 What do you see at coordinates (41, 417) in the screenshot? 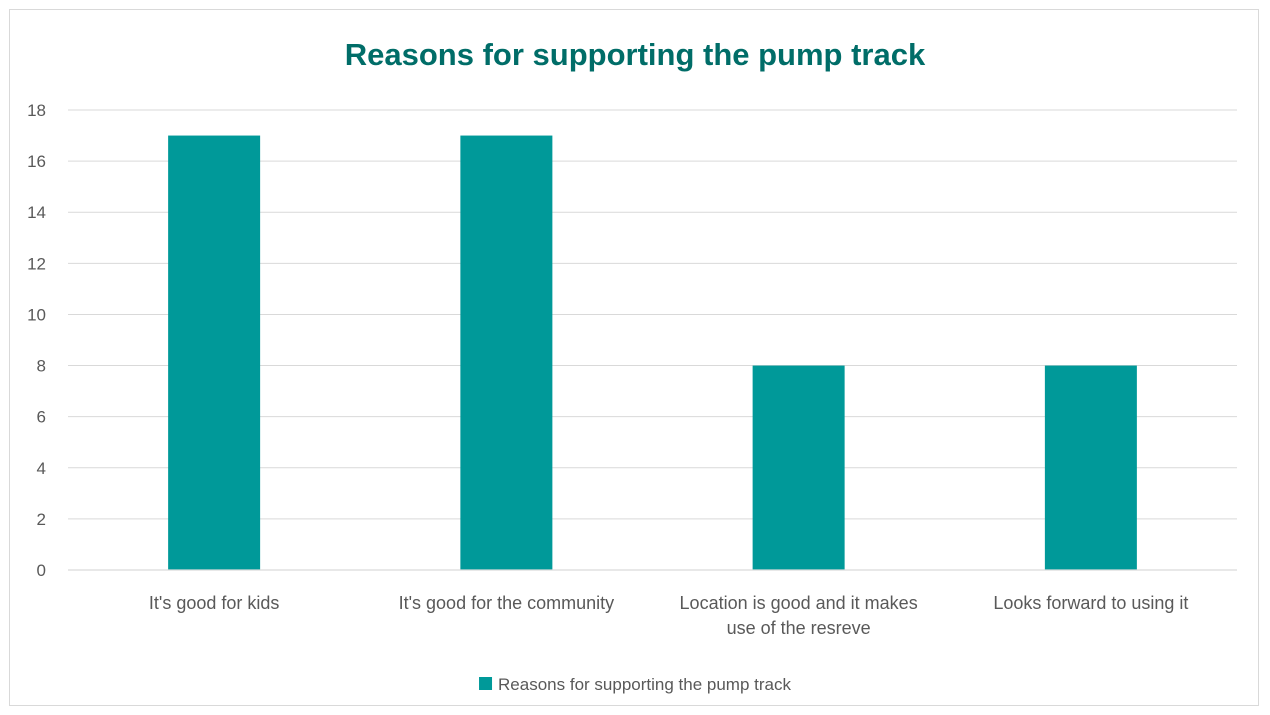
I see `y-tick-label: 6` at bounding box center [41, 417].